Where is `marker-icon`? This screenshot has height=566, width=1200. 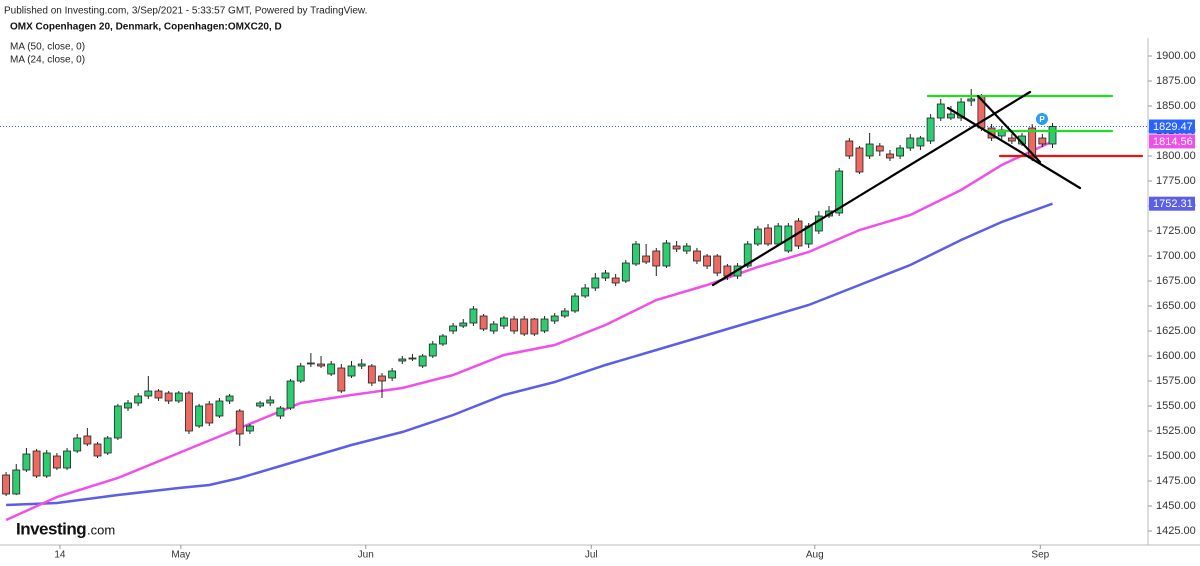 marker-icon is located at coordinates (1042, 119).